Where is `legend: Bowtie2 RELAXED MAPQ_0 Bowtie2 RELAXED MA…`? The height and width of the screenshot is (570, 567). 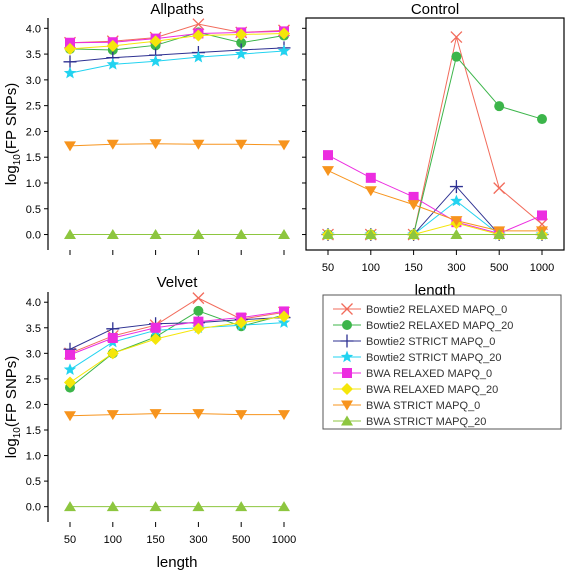 legend: Bowtie2 RELAXED MAPQ_0 Bowtie2 RELAXED MA… is located at coordinates (442, 362).